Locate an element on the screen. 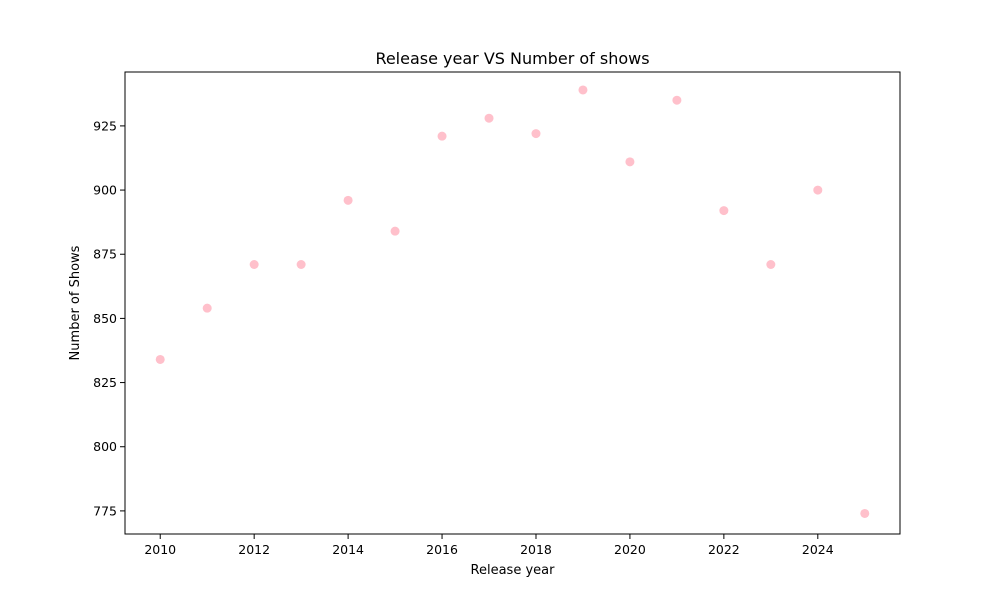  y-tick-label: 825 is located at coordinates (105, 382).